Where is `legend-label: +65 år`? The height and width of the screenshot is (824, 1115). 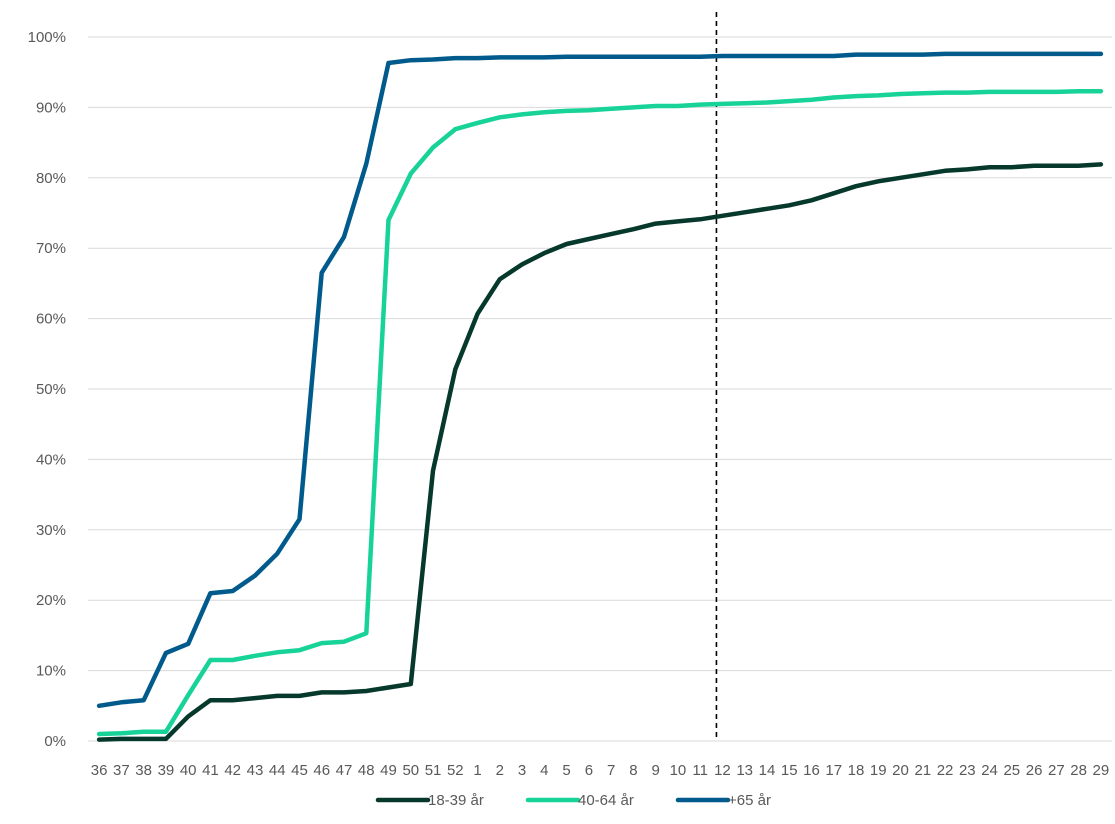
legend-label: +65 år is located at coordinates (749, 800).